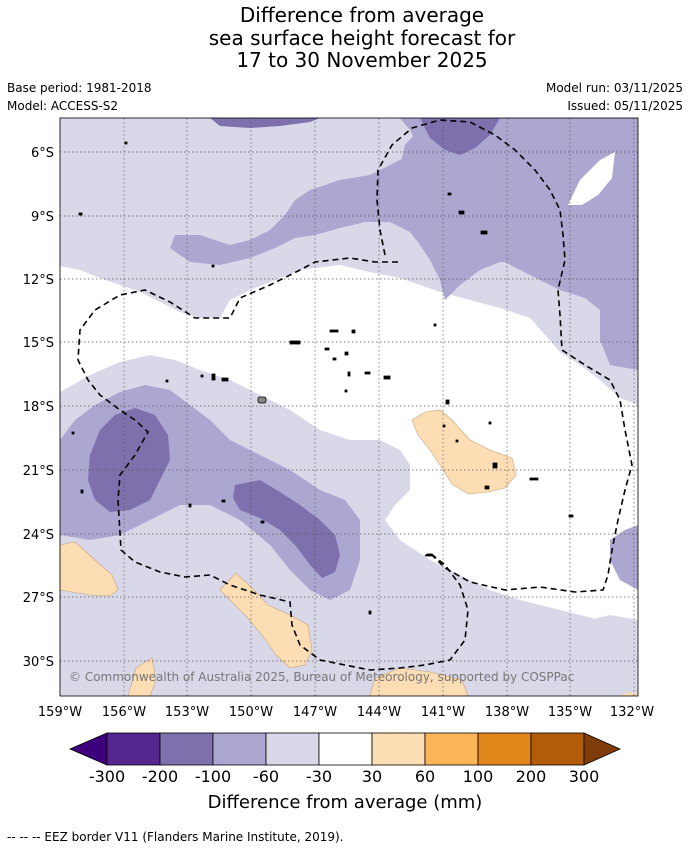  I want to click on model-run: Model run: 03/11/2025, so click(614, 88).